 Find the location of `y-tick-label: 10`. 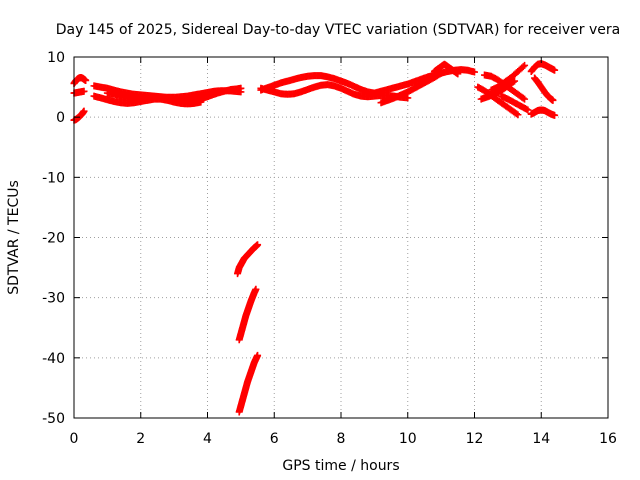

y-tick-label: 10 is located at coordinates (56, 58).